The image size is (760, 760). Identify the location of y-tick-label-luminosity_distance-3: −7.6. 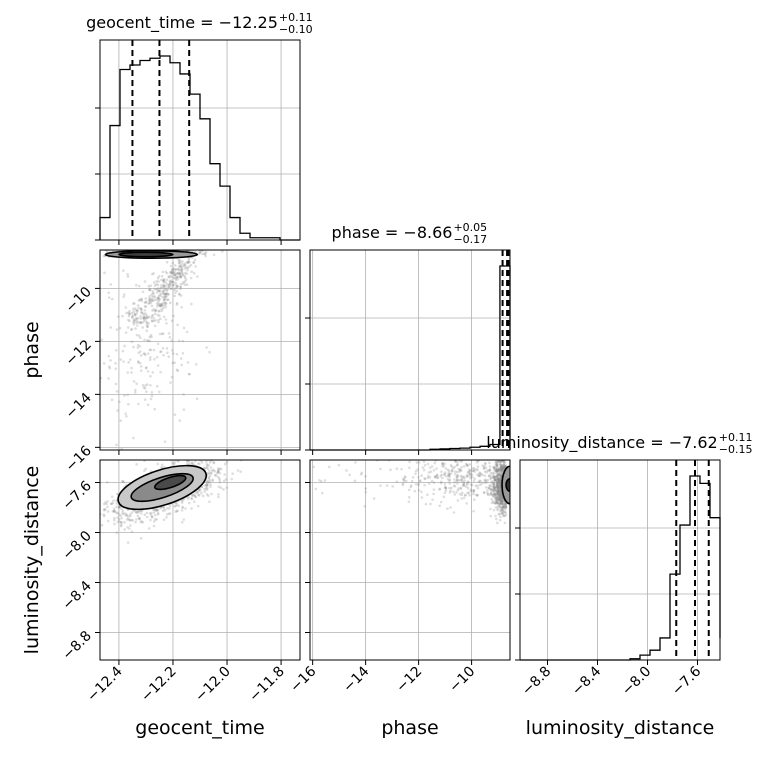
(76, 495).